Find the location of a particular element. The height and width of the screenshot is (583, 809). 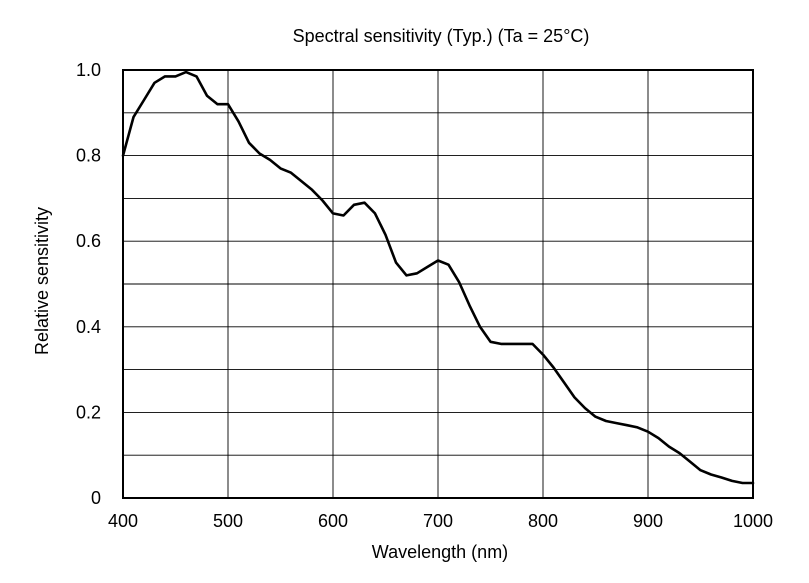

x-tick-labels: 400 500 600 700 800 900 1000 is located at coordinates (440, 521).